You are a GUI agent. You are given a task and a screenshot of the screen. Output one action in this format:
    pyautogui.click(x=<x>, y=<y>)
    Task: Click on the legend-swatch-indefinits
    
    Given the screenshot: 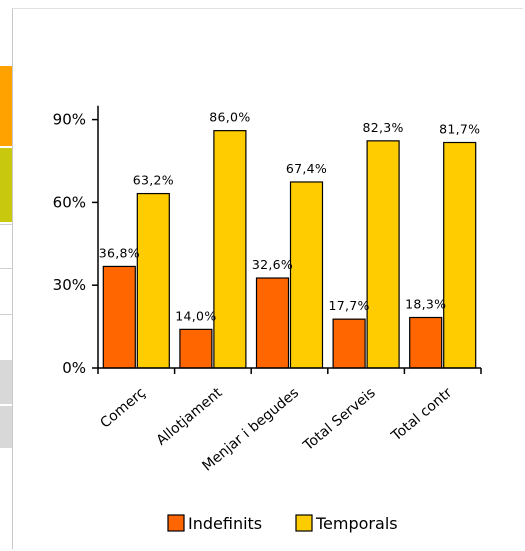 What is the action you would take?
    pyautogui.click(x=176, y=523)
    